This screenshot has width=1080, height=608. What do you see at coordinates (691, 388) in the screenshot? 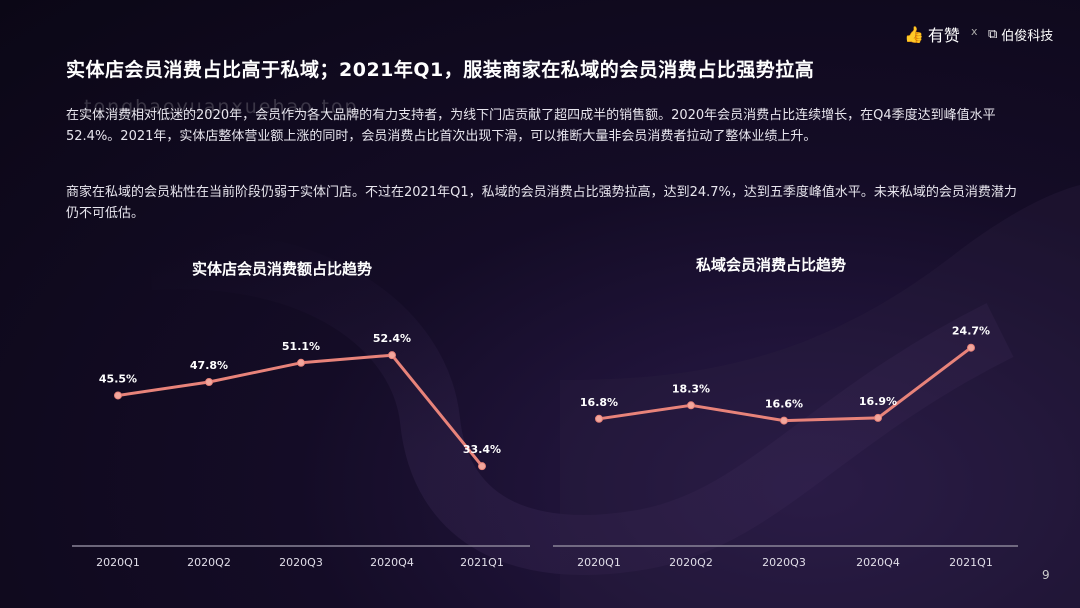
I see `chart2-data-label-2020Q2: 18.3%` at bounding box center [691, 388].